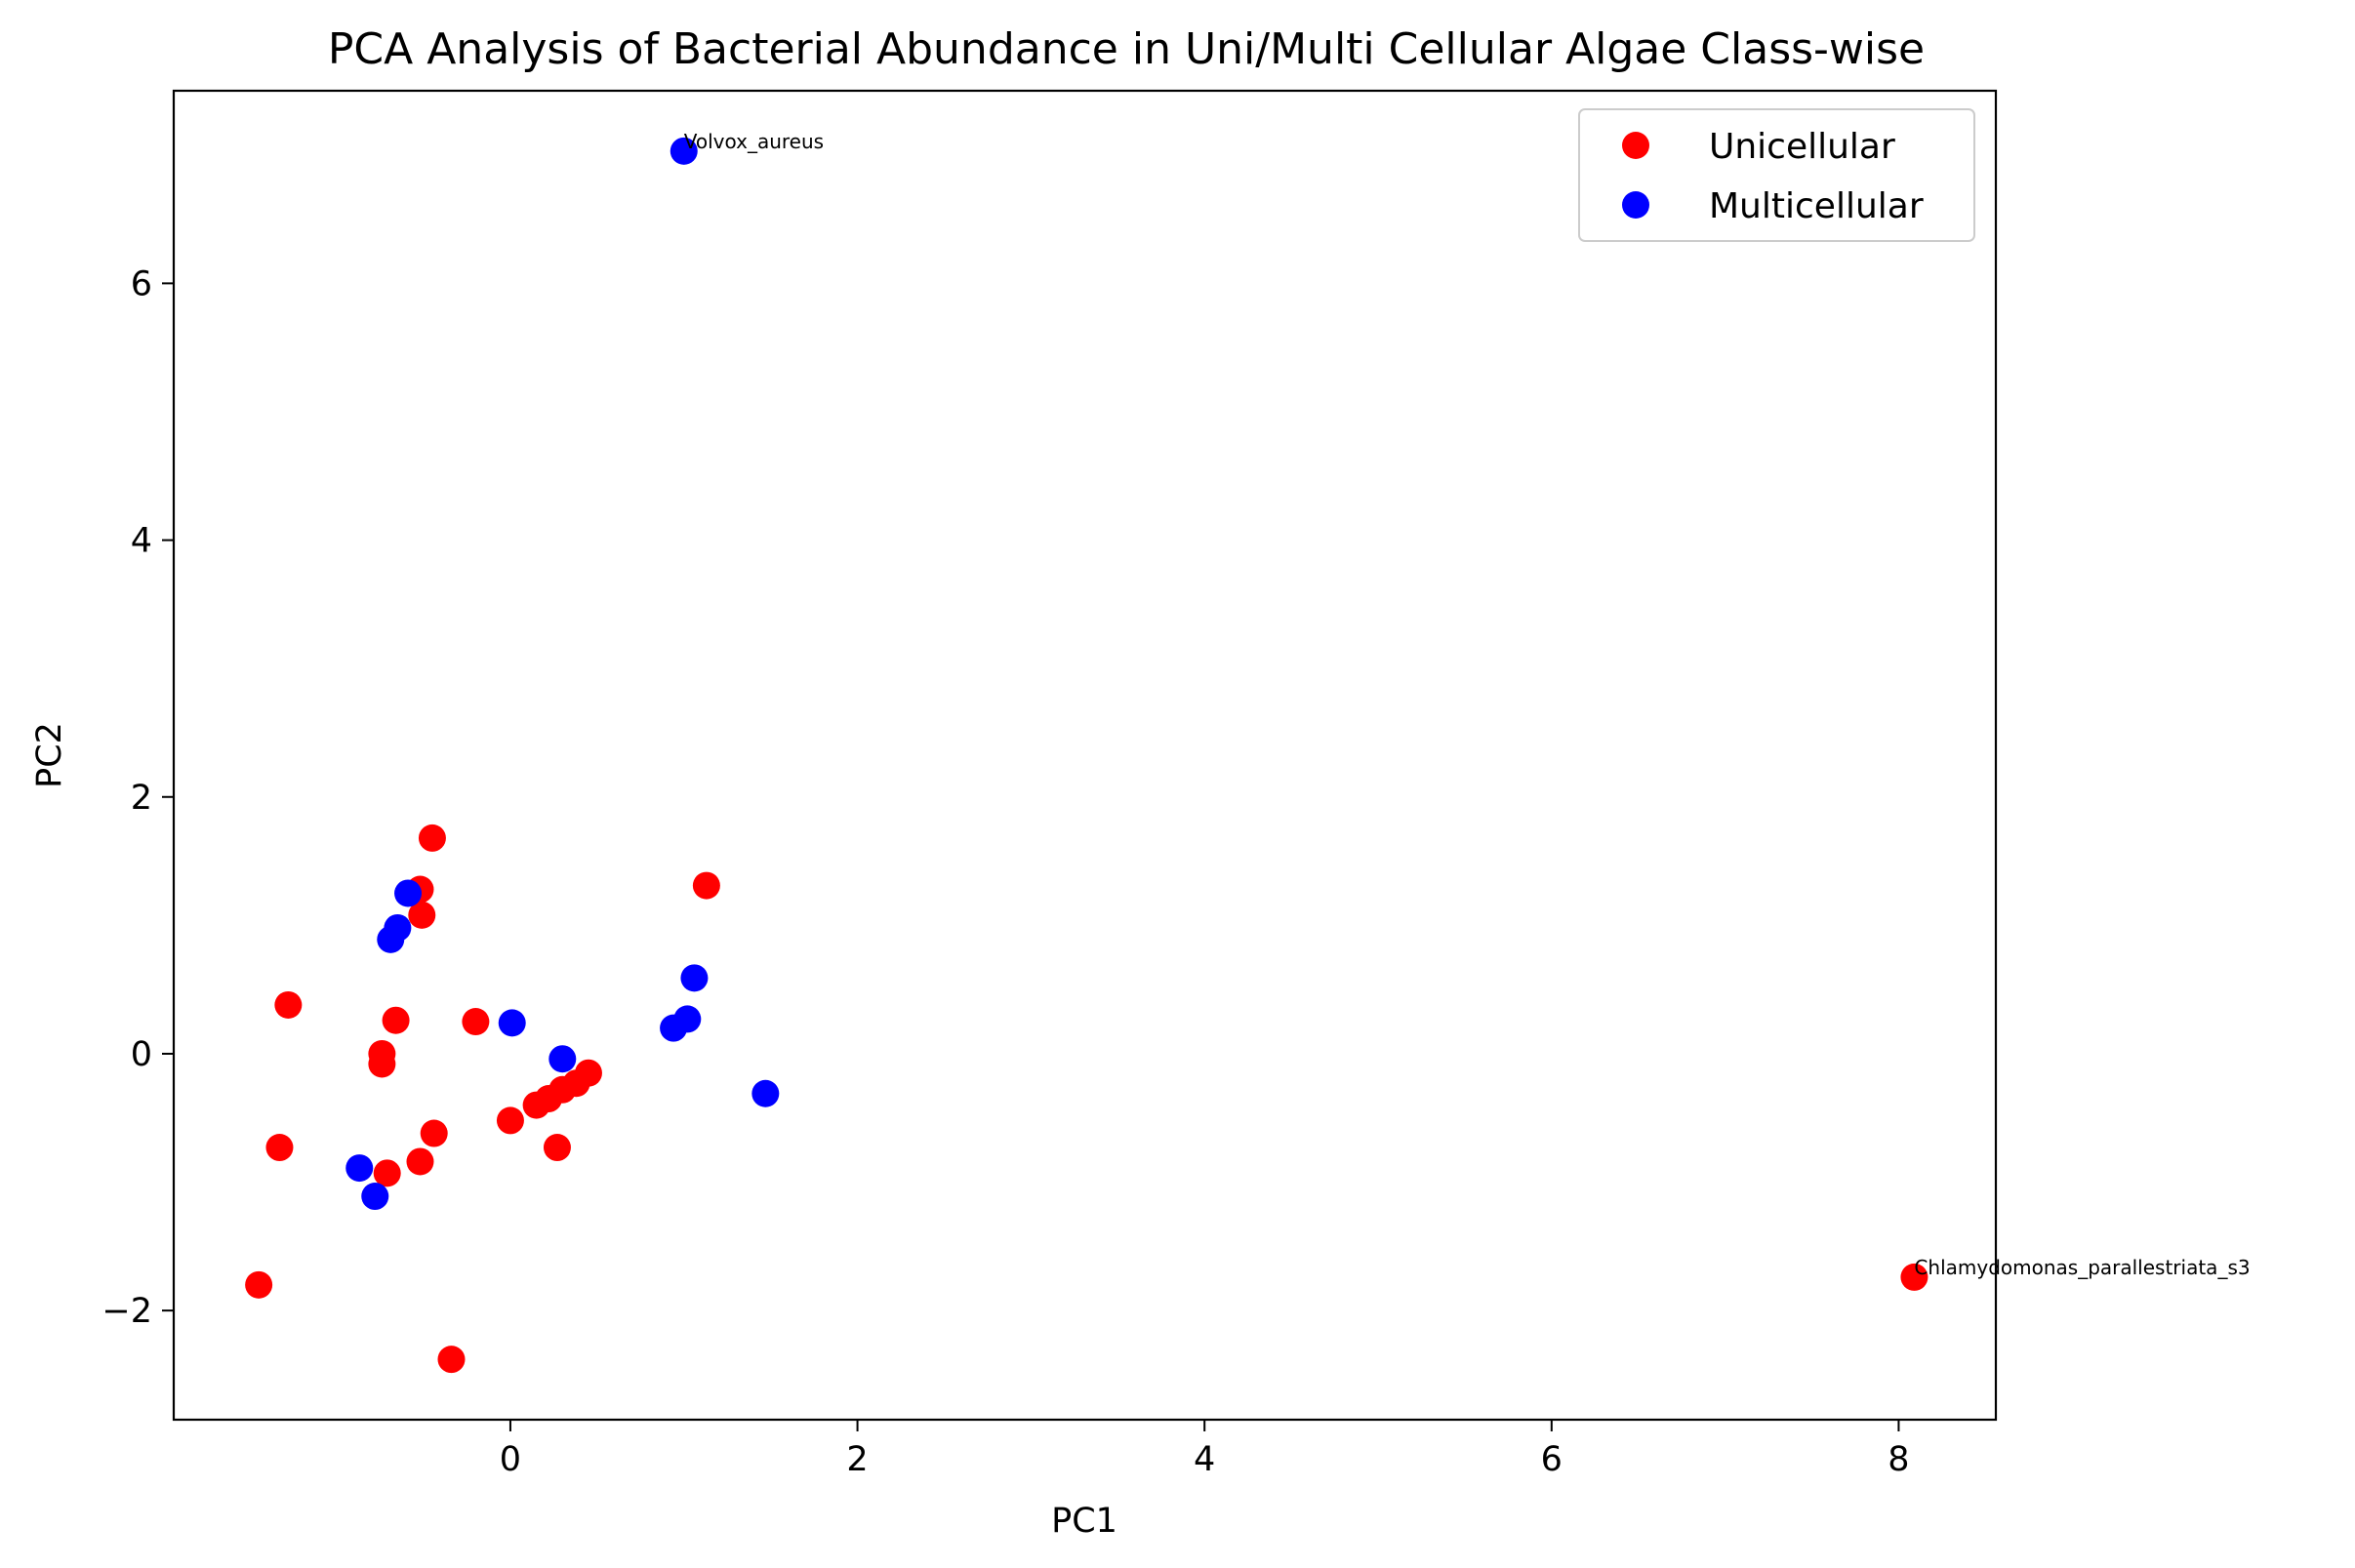 Image resolution: width=2355 pixels, height=1568 pixels. Describe the element at coordinates (142, 541) in the screenshot. I see `y-tick-label: 4` at that location.